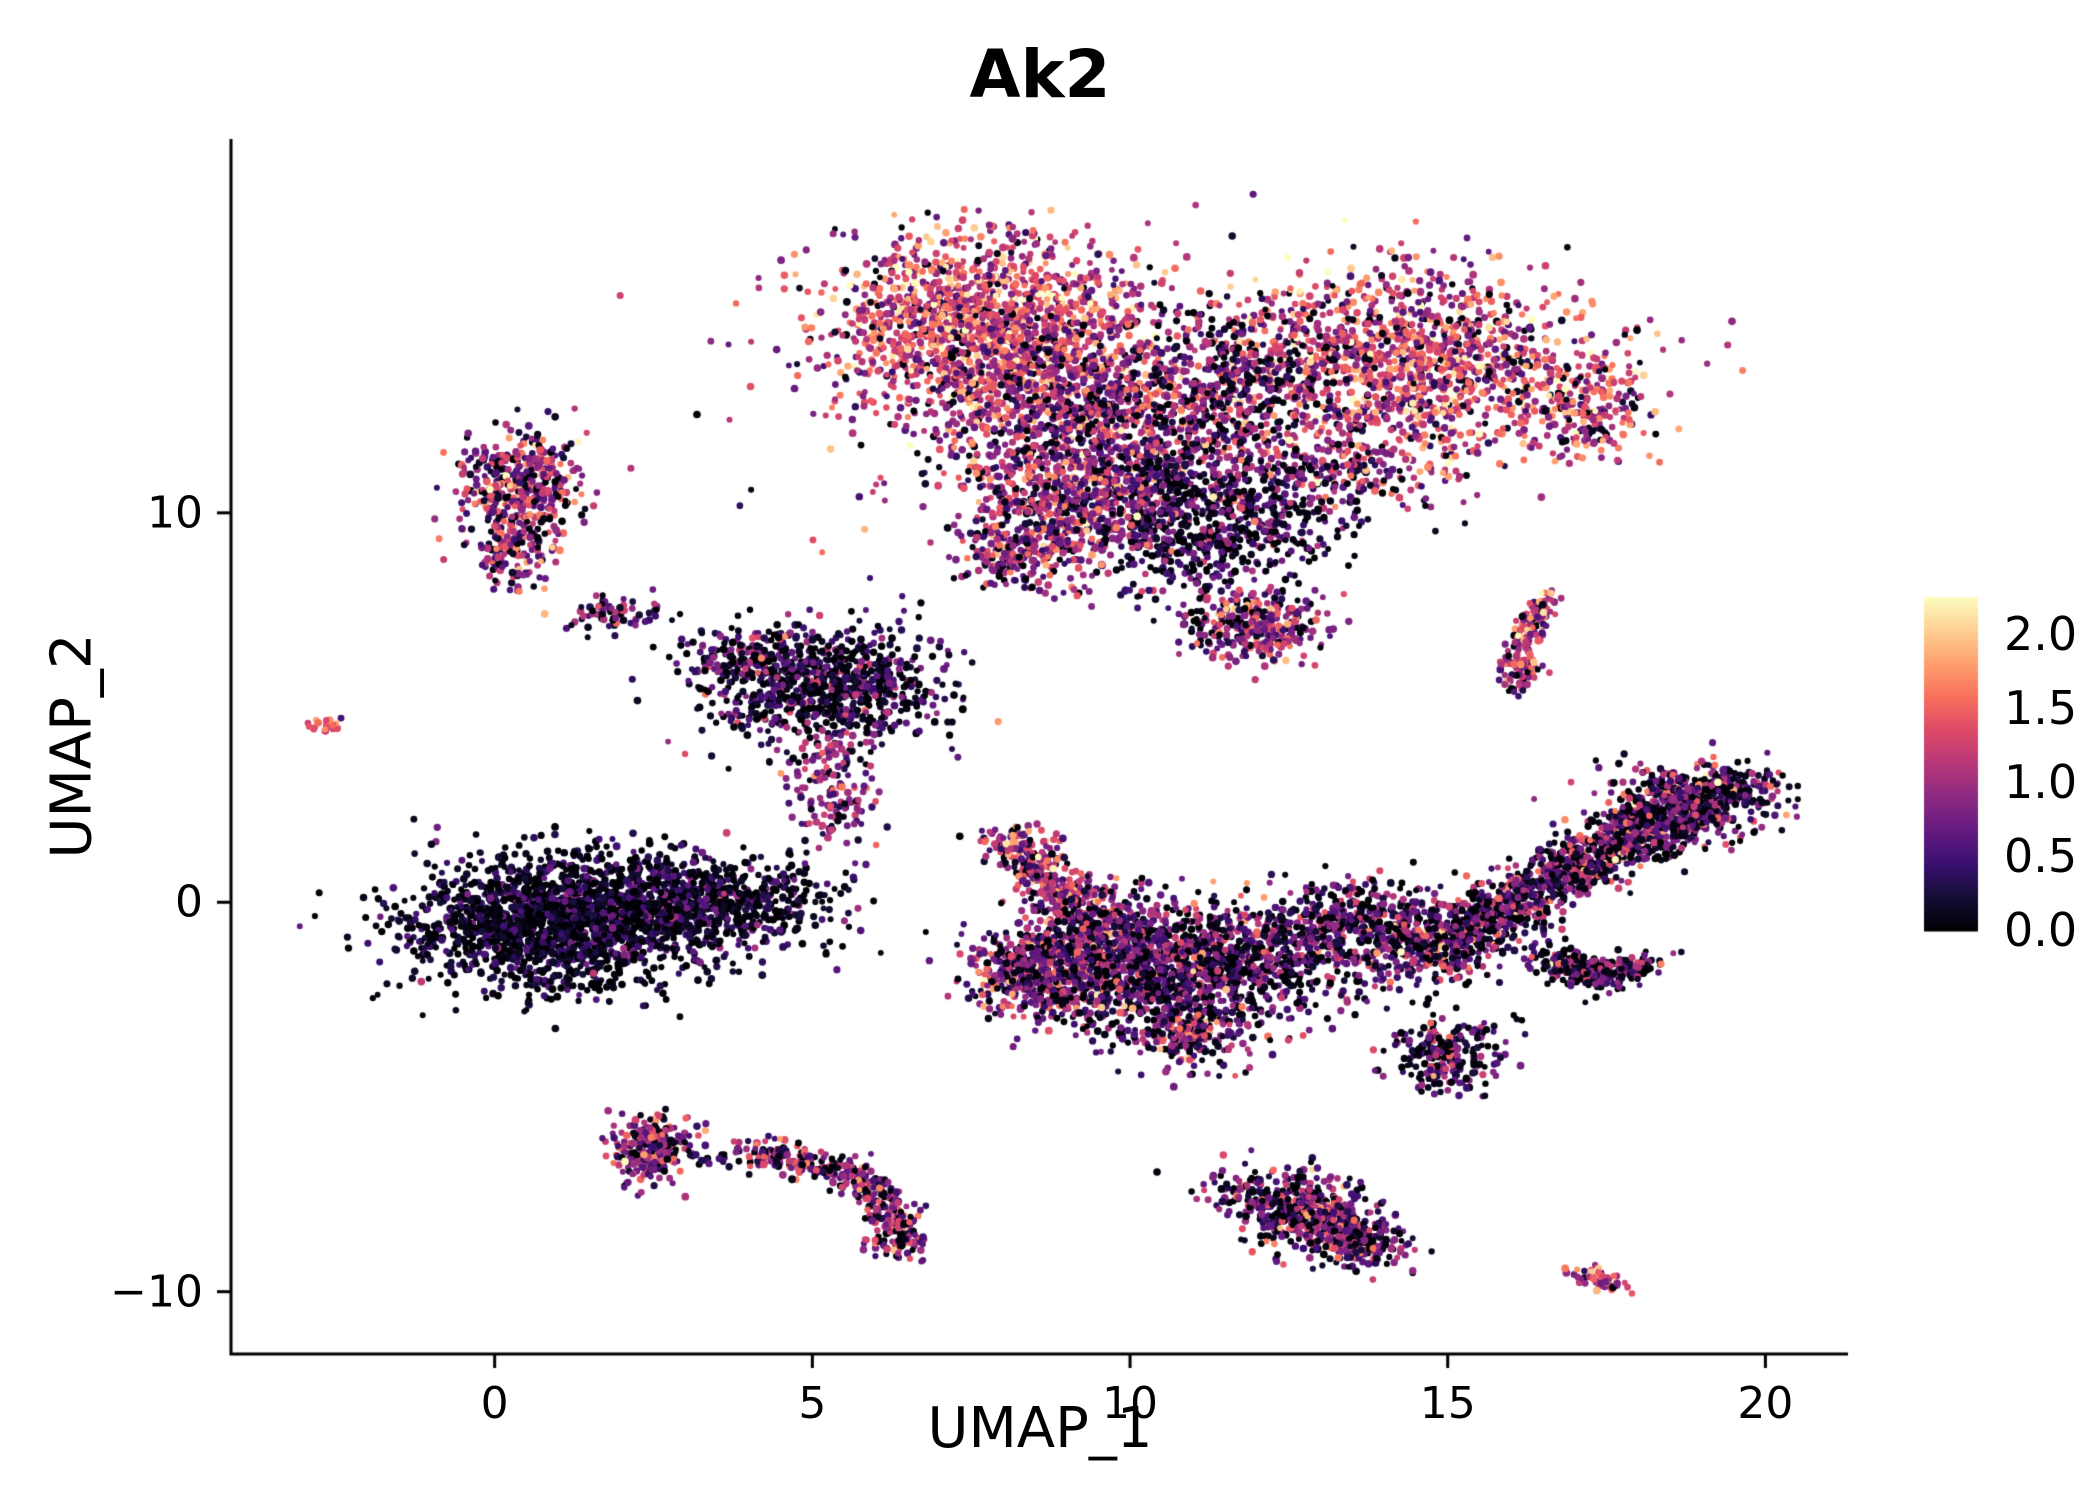  I want to click on y-tick-label: 0, so click(189, 902).